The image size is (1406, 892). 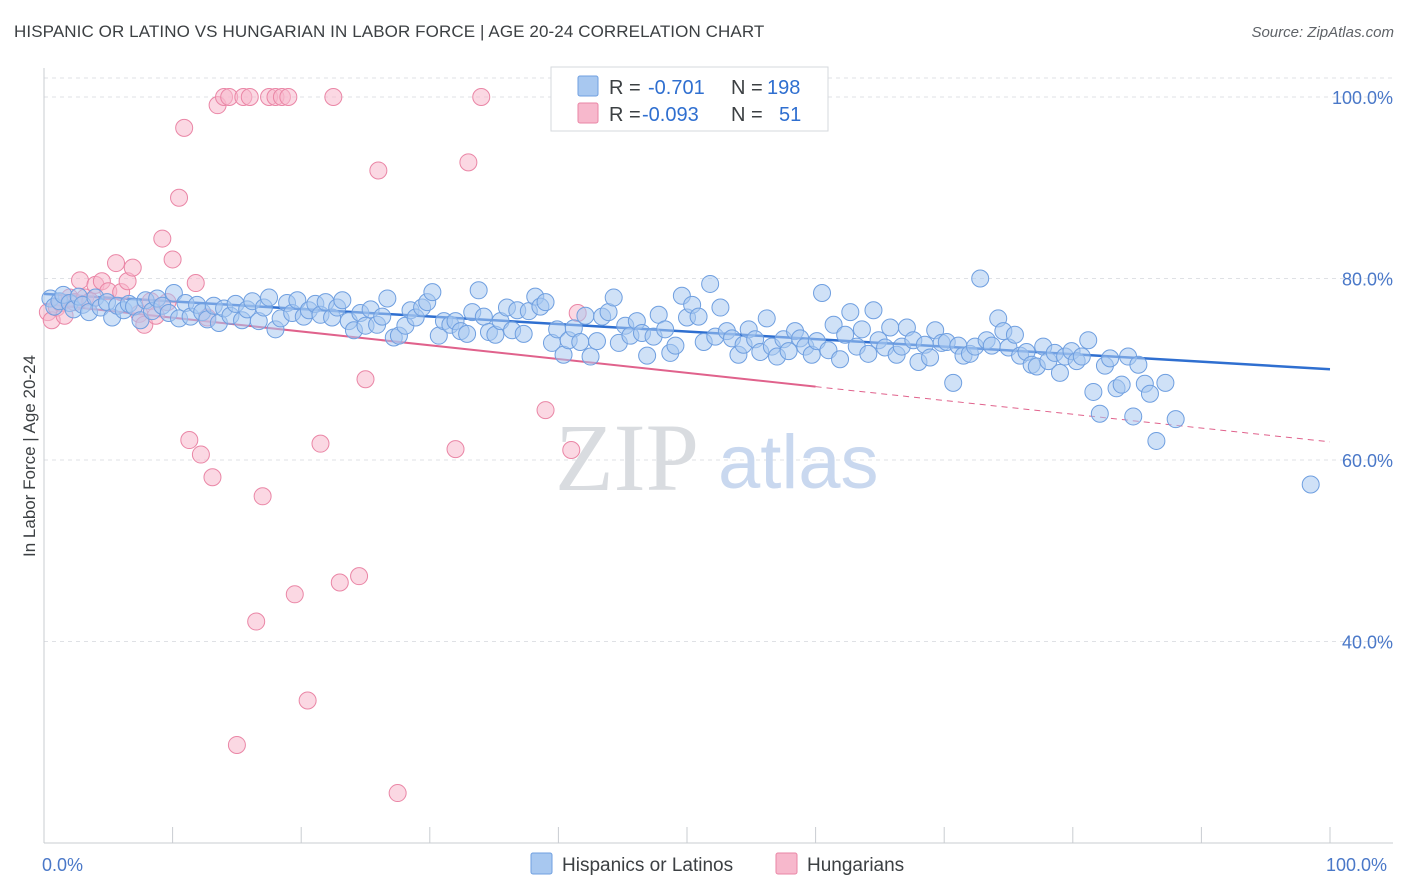 I want to click on y-axis-label: In Labor Force | Age 20-24, so click(x=29, y=456).